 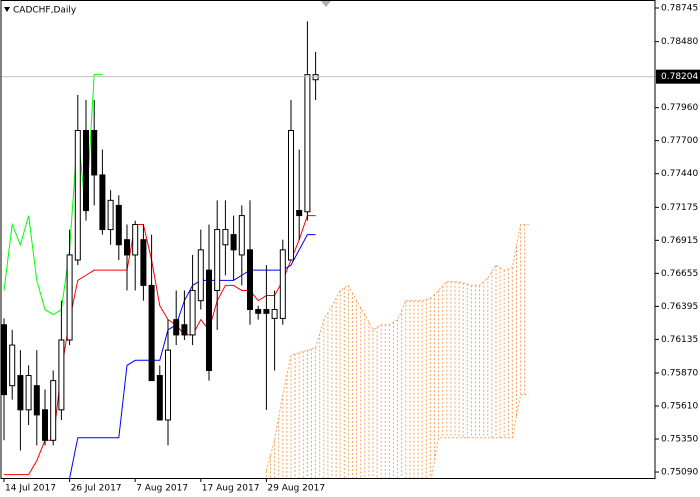 What do you see at coordinates (679, 42) in the screenshot?
I see `y-tick-label: 0.78480` at bounding box center [679, 42].